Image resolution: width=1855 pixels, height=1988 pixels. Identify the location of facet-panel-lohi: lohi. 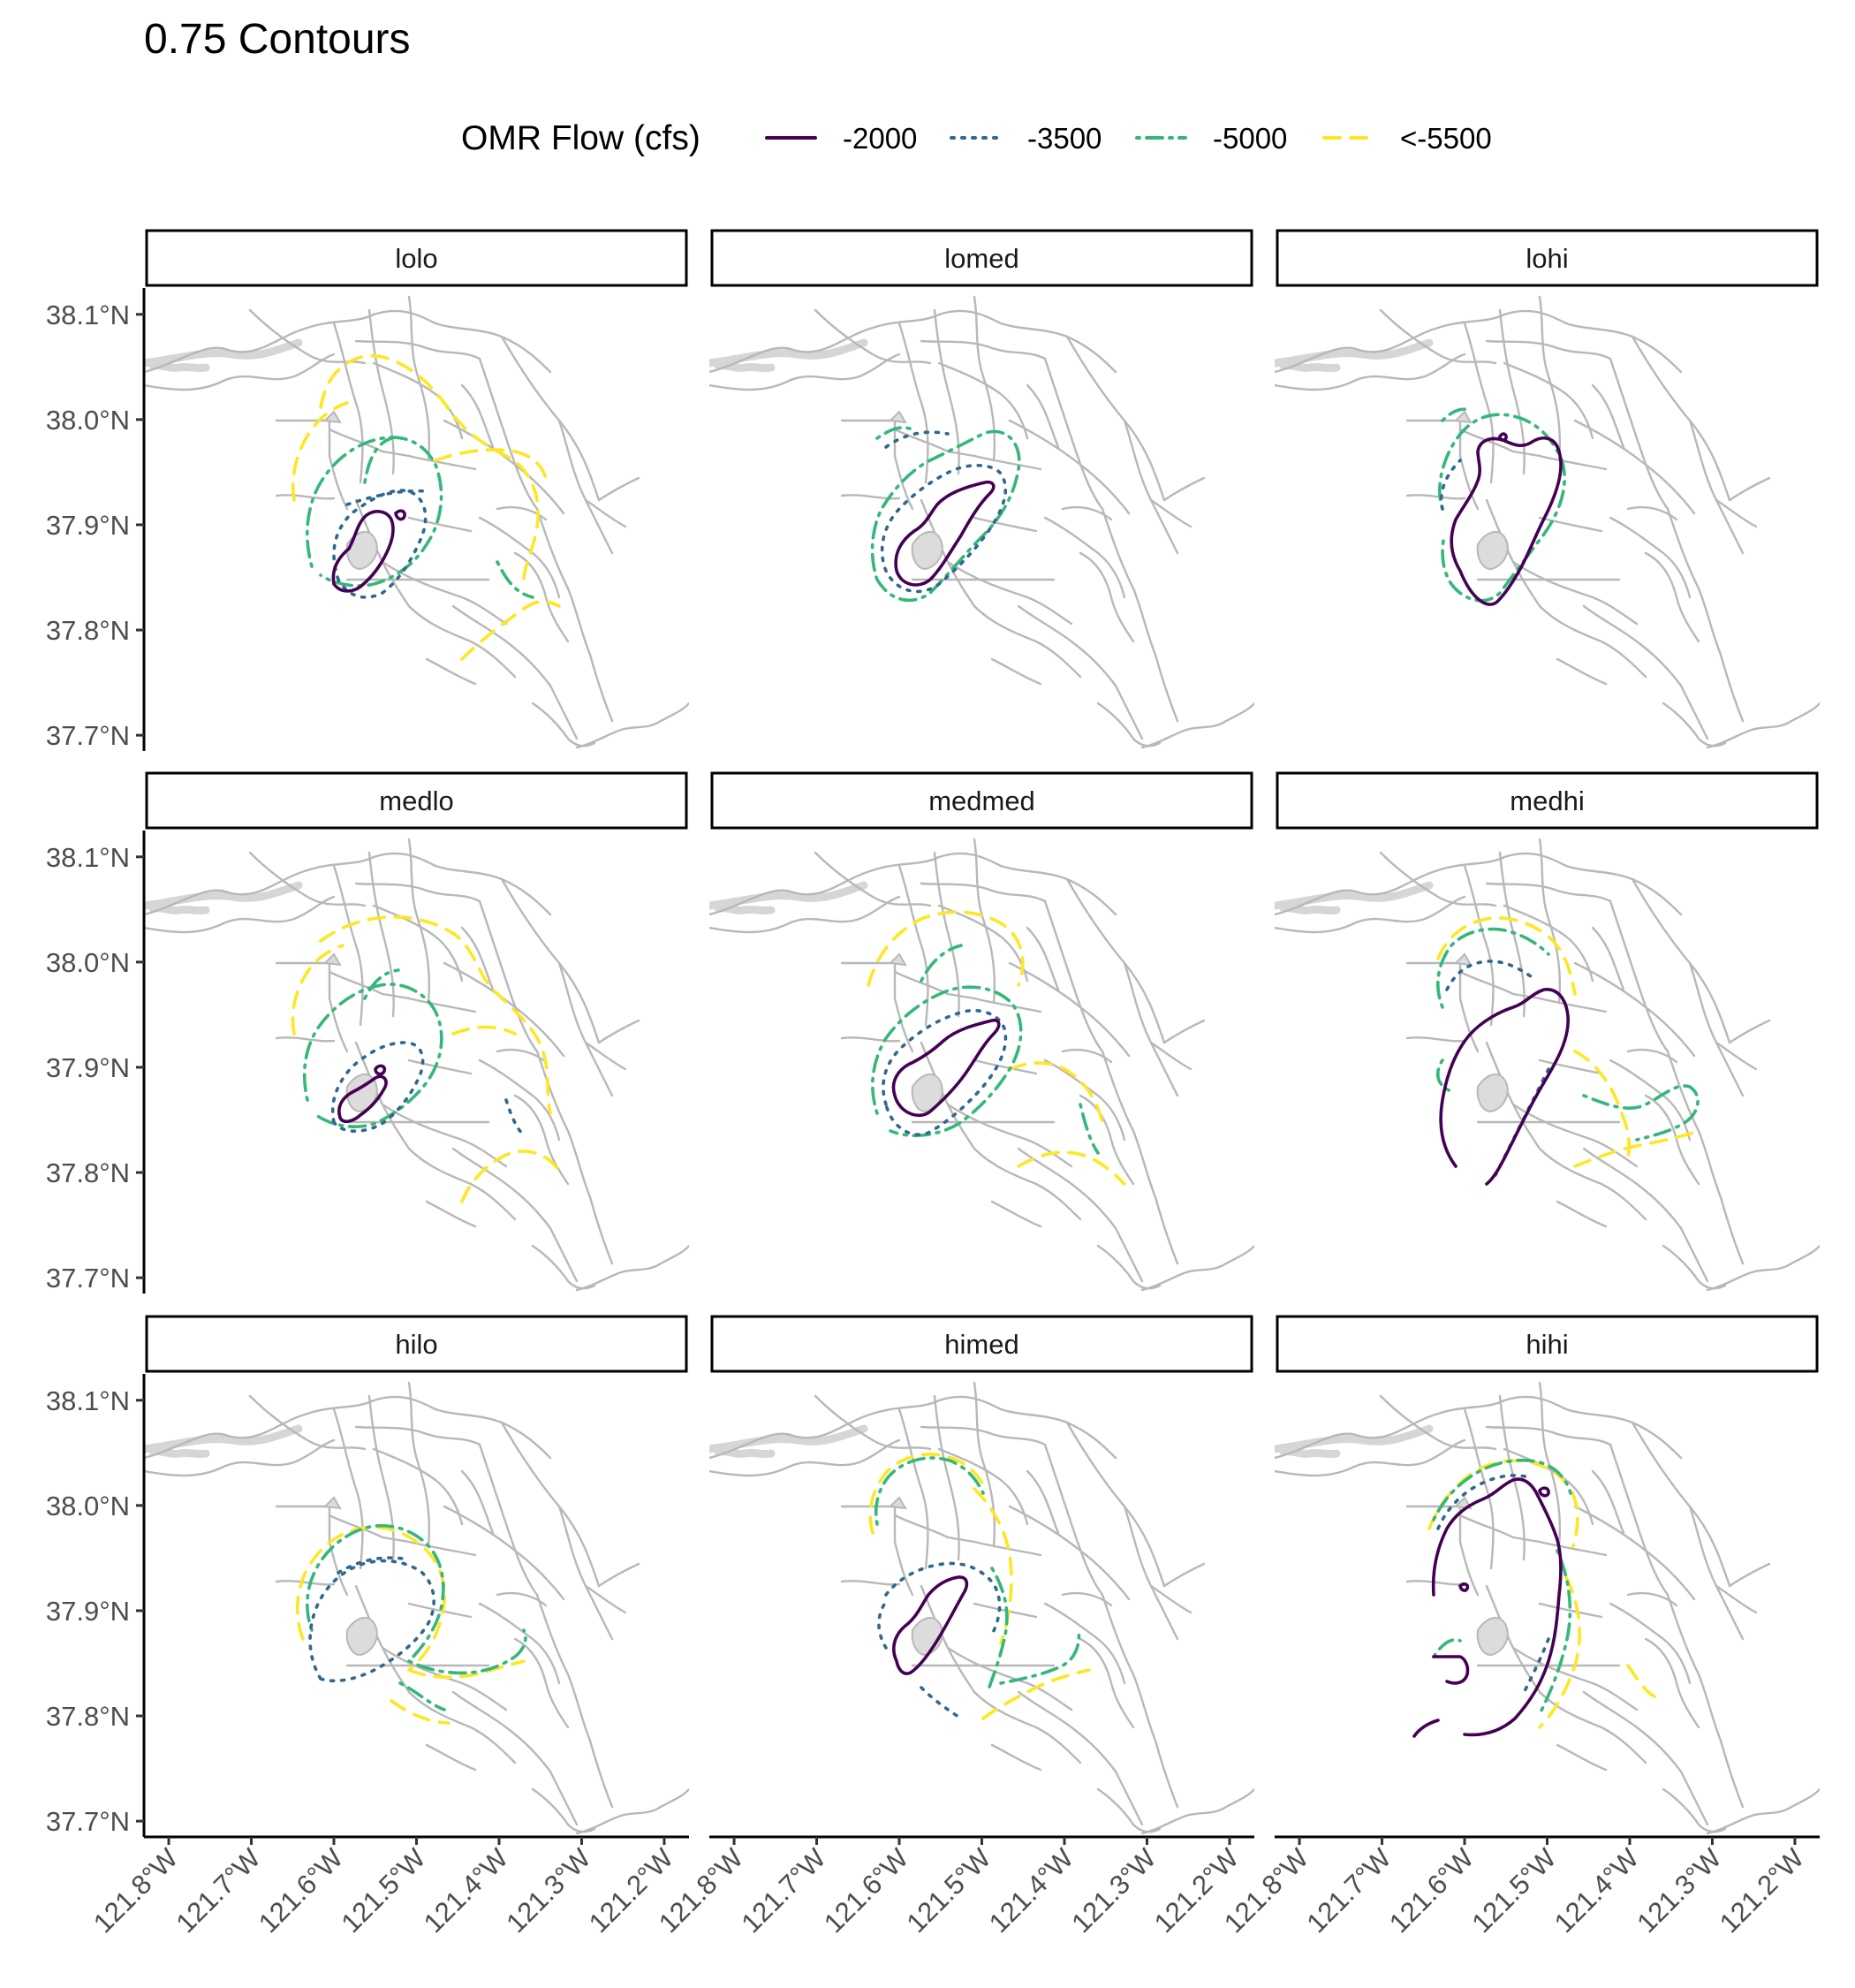
(1547, 489).